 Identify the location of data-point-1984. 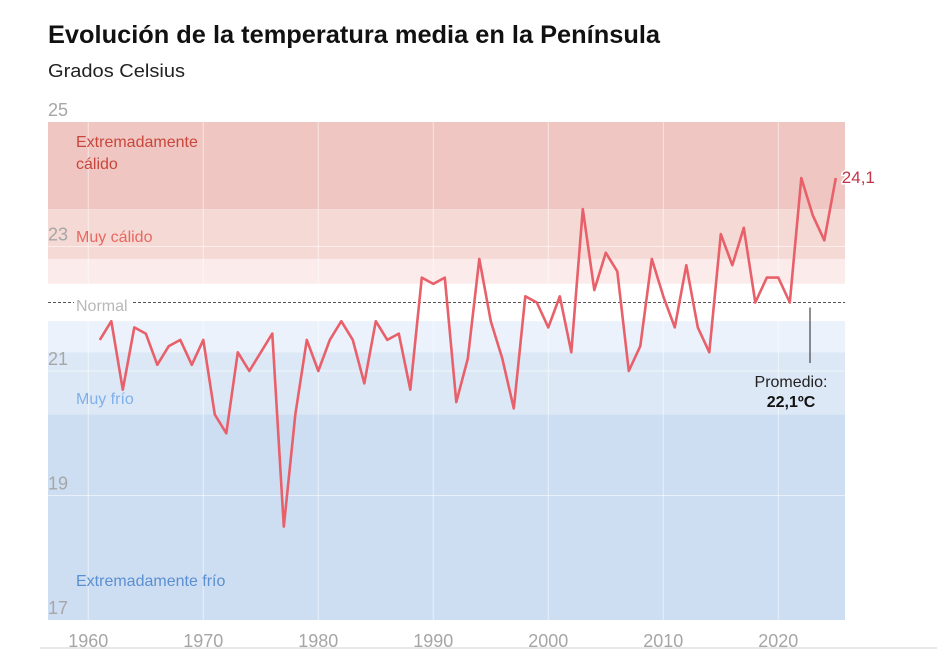
(364, 383).